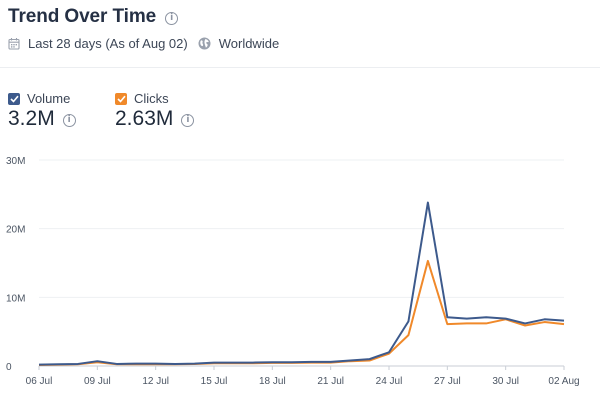 The width and height of the screenshot is (600, 406). I want to click on volume-value: 3.2M, so click(31, 118).